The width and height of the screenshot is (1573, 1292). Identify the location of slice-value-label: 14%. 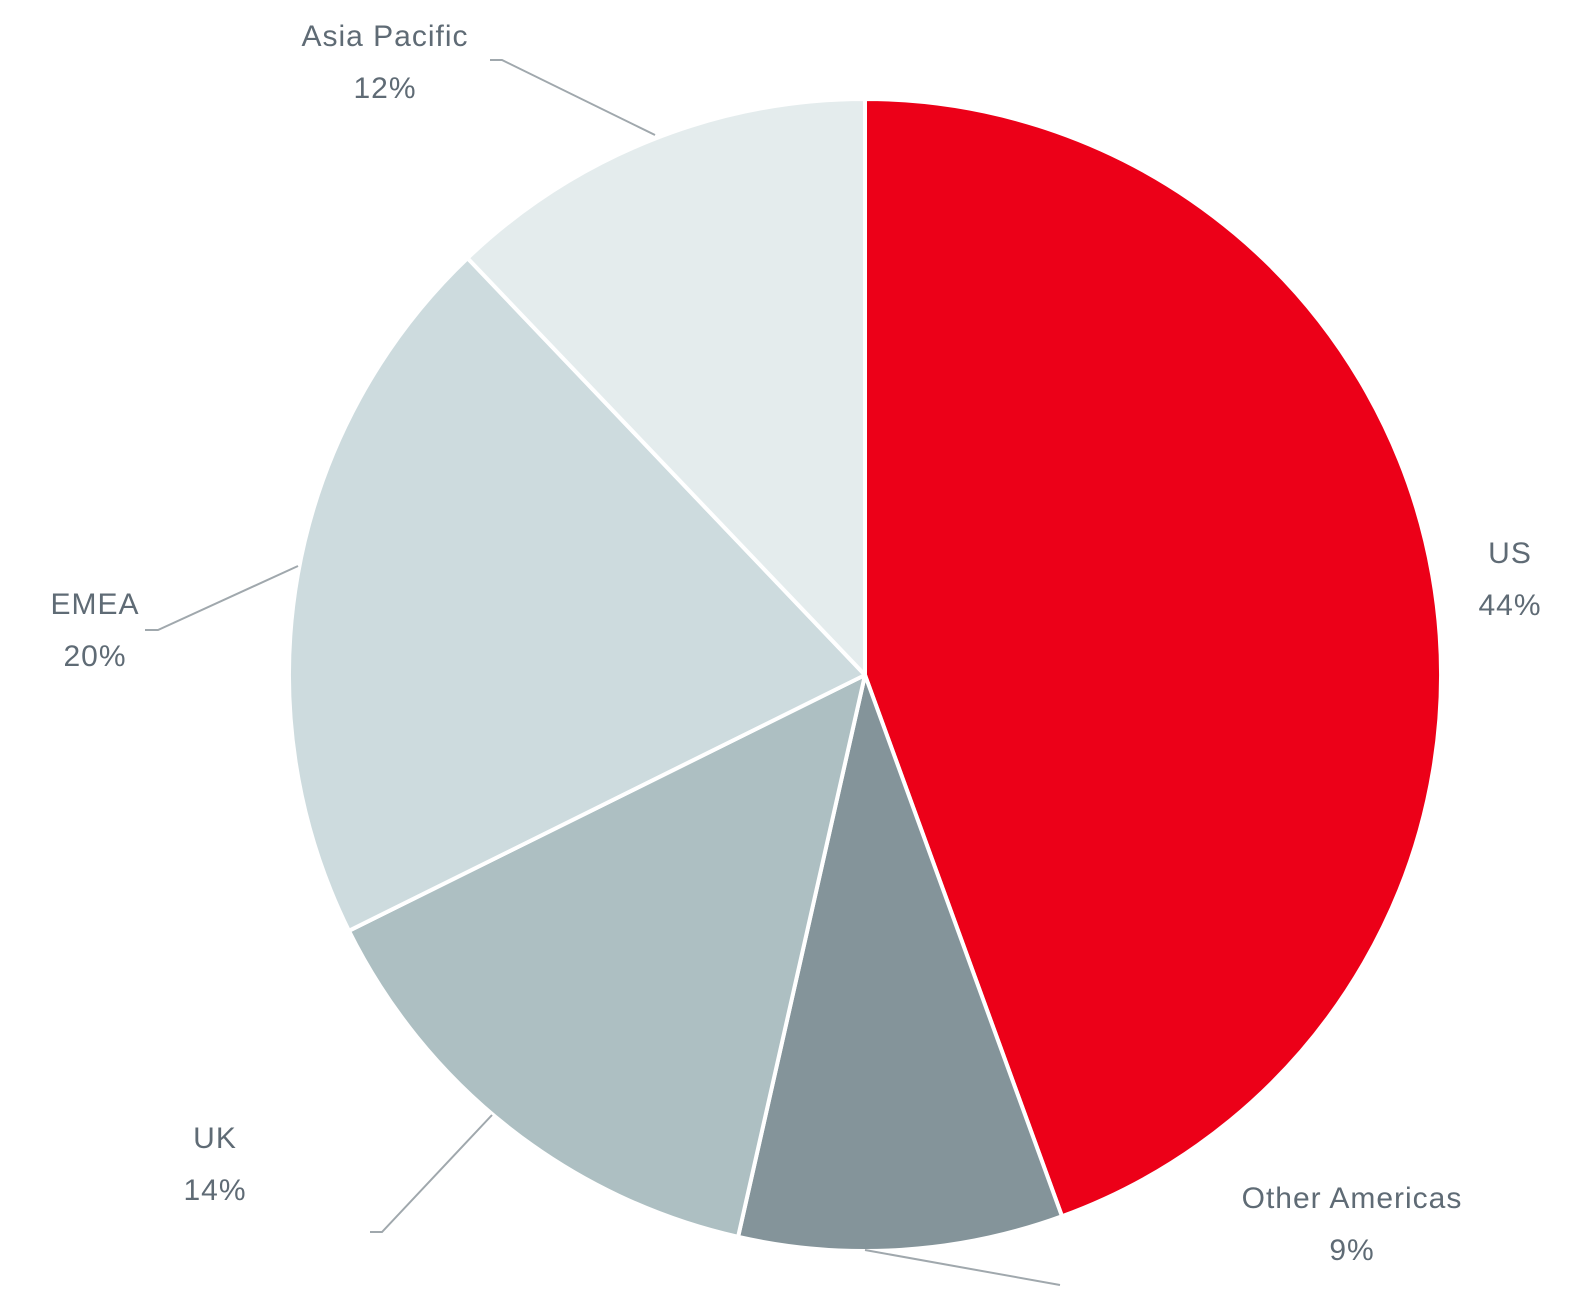
(214, 1190).